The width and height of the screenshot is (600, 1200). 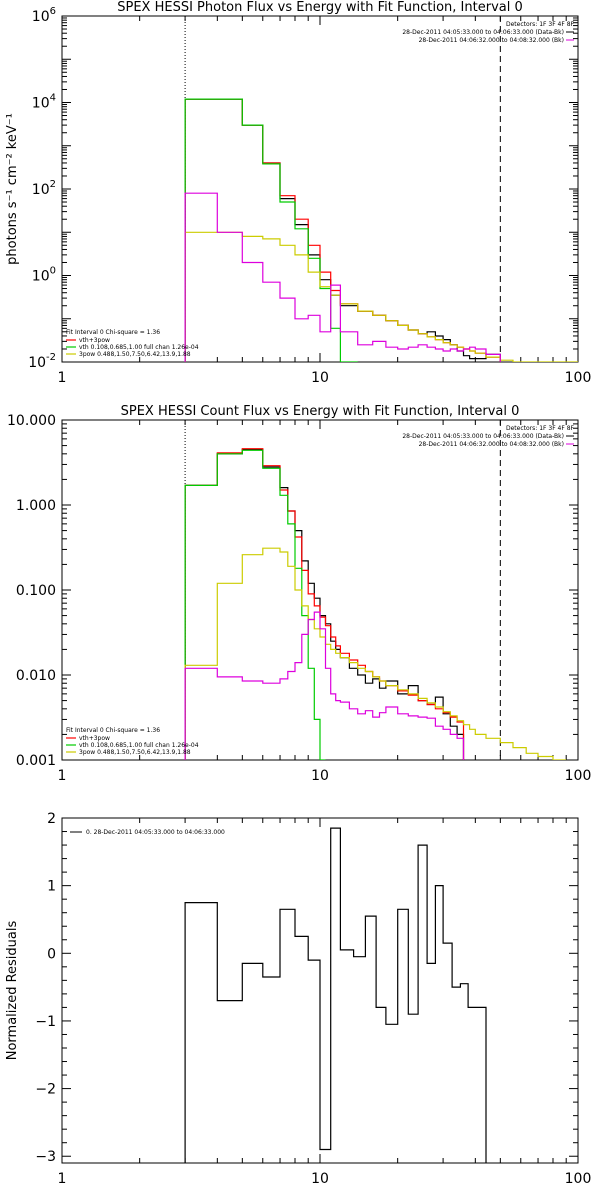 I want to click on y-tick-label: −2, so click(x=45, y=1090).